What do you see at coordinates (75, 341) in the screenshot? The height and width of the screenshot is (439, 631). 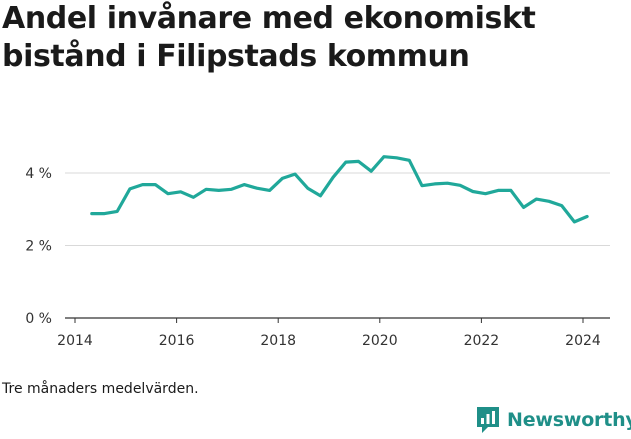 I see `x-tick-label: 2014` at bounding box center [75, 341].